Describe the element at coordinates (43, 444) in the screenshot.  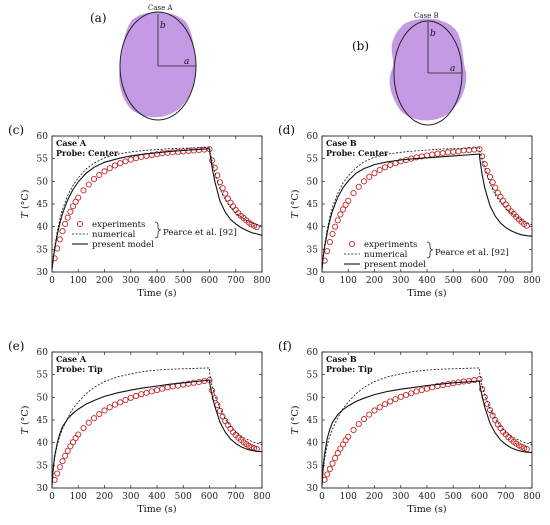
I see `y-tick-label: 40` at that location.